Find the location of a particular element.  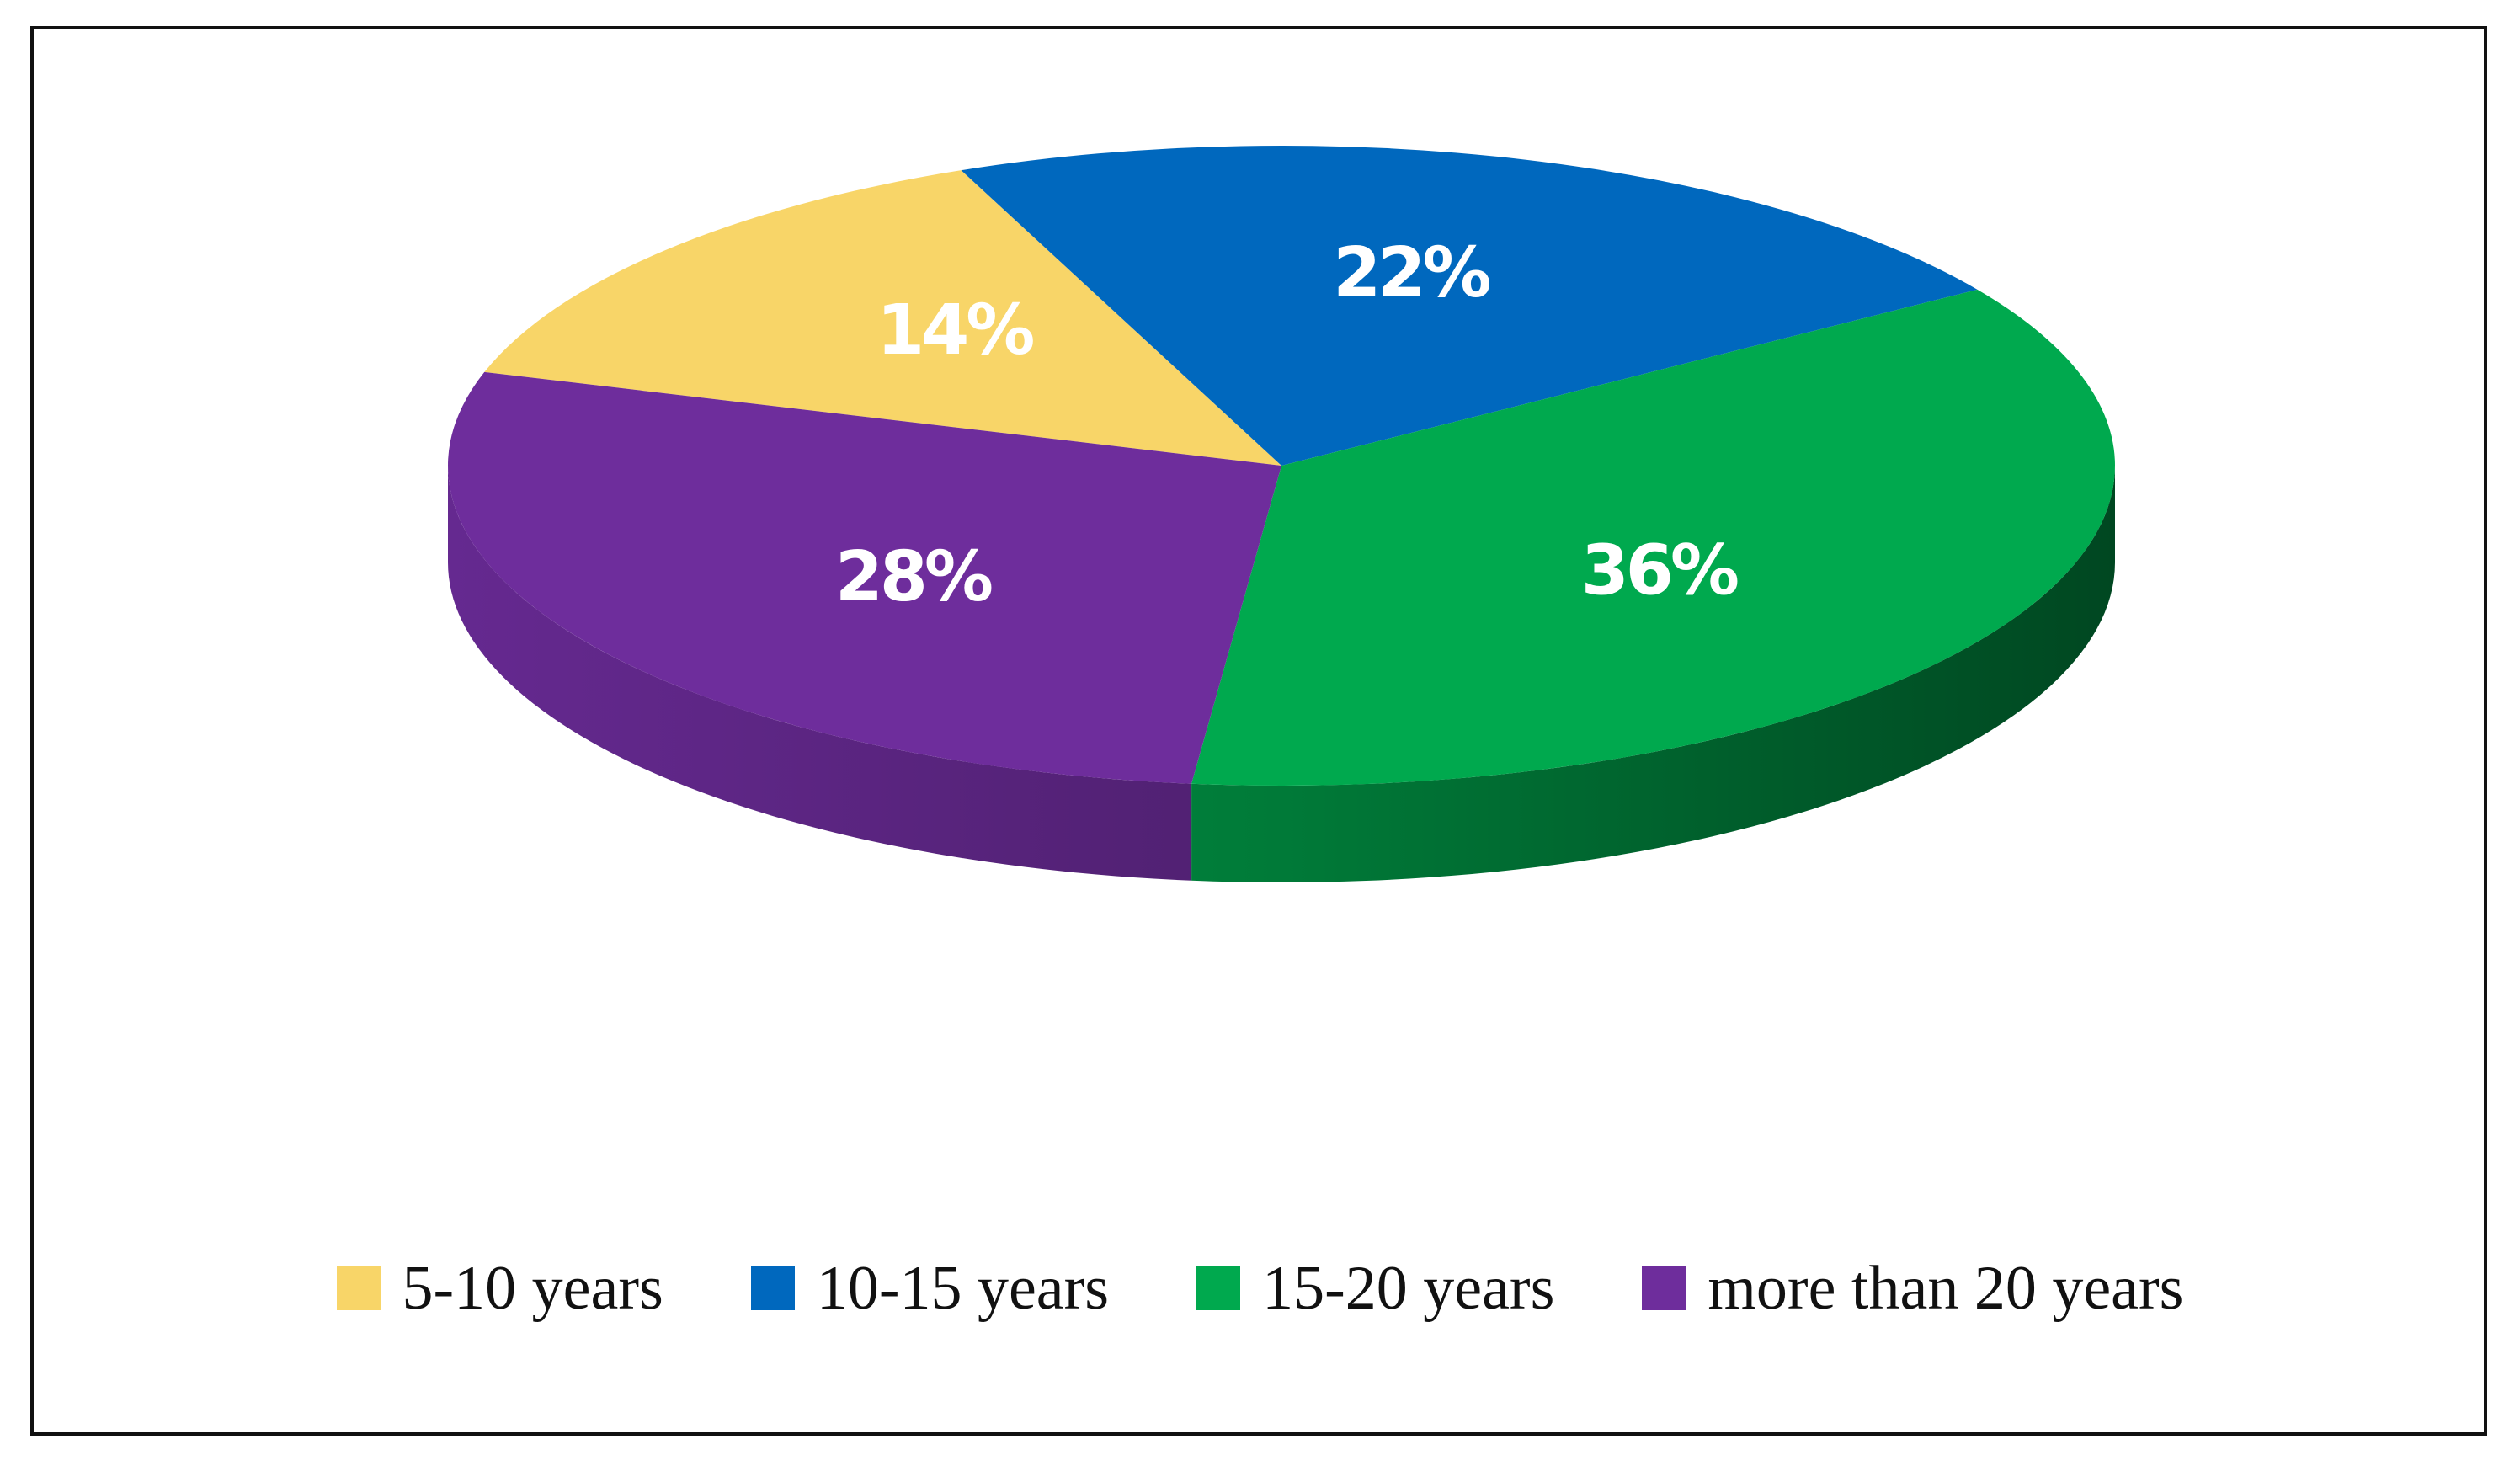

legend-label: 10-15 years is located at coordinates (963, 1288).